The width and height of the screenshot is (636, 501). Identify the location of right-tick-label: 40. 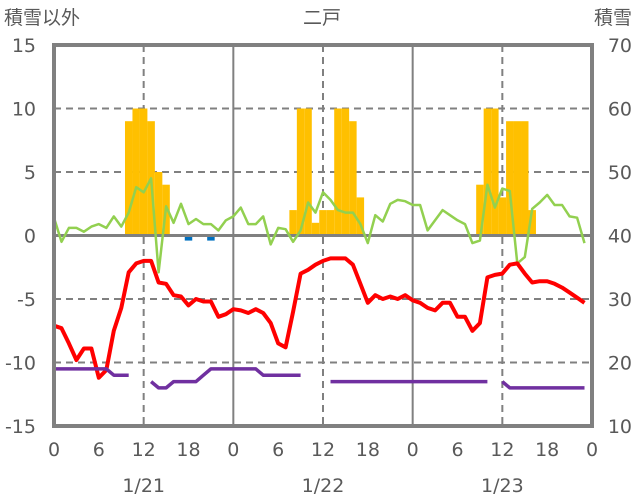
(620, 237).